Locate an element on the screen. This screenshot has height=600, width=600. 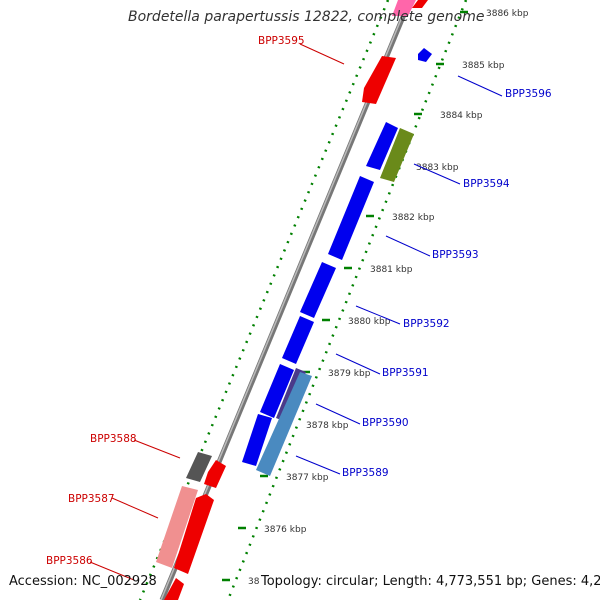
kbp-tick-label: 3885 kbp is located at coordinates (483, 66).